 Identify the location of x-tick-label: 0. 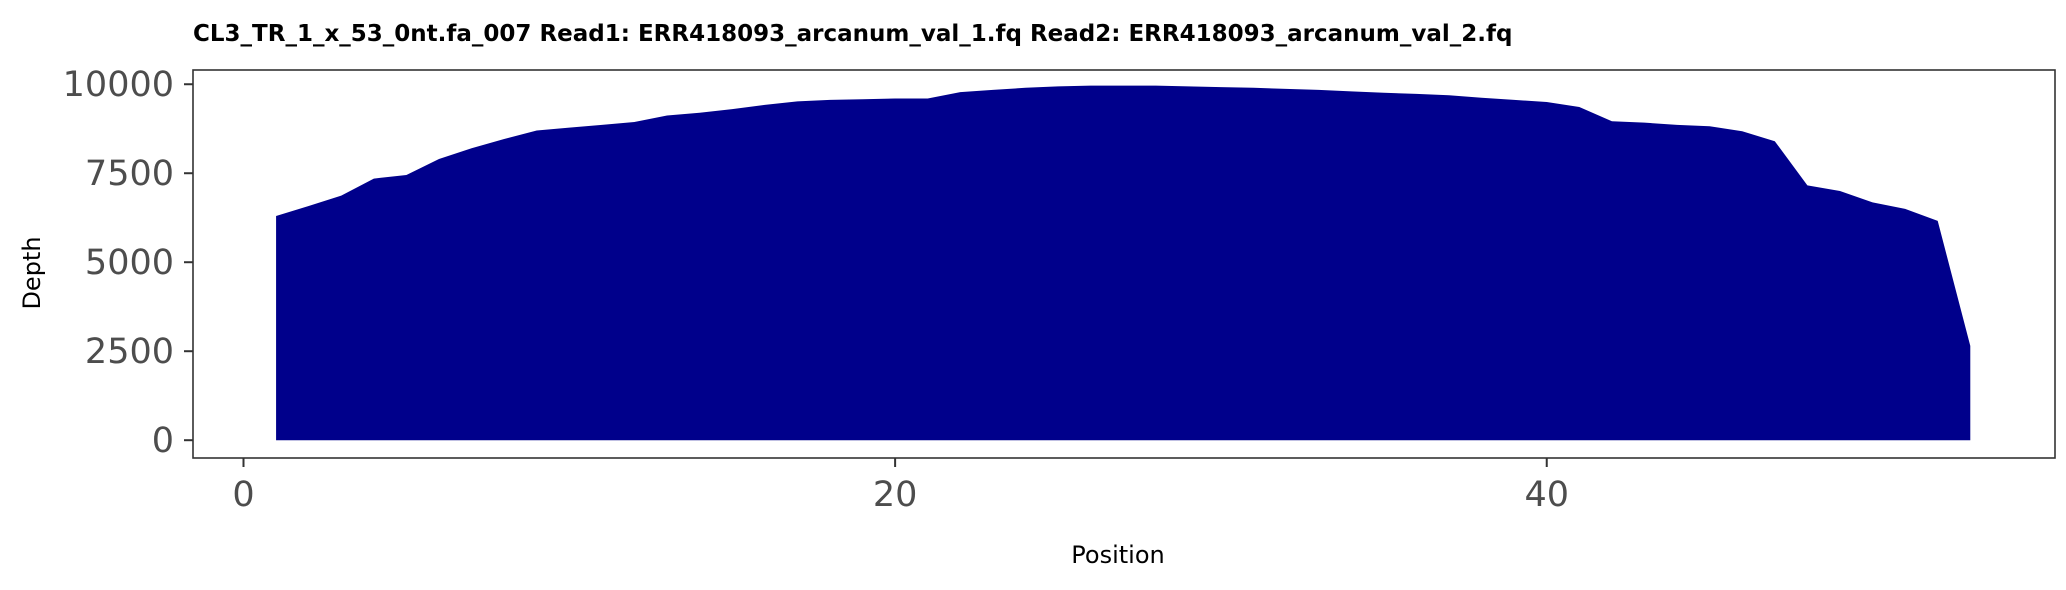
(243, 495).